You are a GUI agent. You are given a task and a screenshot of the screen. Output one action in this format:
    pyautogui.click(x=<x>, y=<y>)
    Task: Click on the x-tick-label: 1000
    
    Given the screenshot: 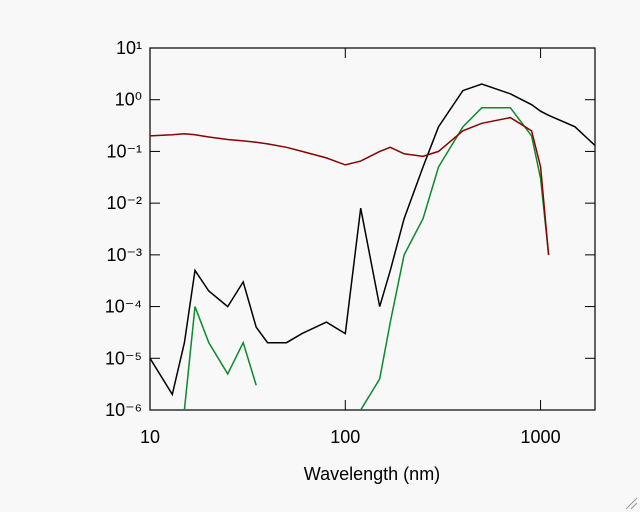 What is the action you would take?
    pyautogui.click(x=541, y=437)
    